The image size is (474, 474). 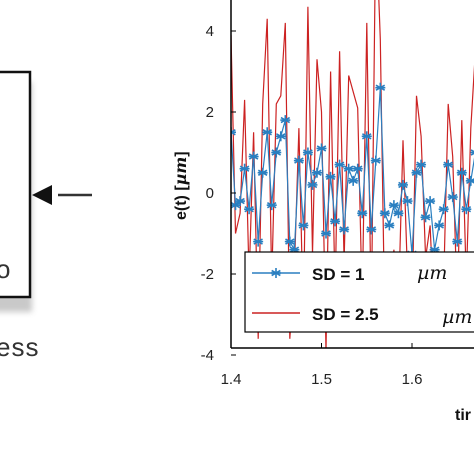 What do you see at coordinates (463, 415) in the screenshot?
I see `x-axis-label: tir` at bounding box center [463, 415].